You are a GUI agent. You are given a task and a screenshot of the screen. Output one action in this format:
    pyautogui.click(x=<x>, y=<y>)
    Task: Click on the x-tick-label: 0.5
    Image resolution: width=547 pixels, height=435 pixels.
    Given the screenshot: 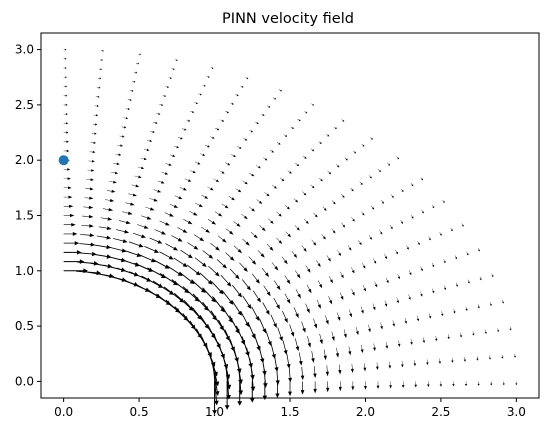 What is the action you would take?
    pyautogui.click(x=139, y=412)
    